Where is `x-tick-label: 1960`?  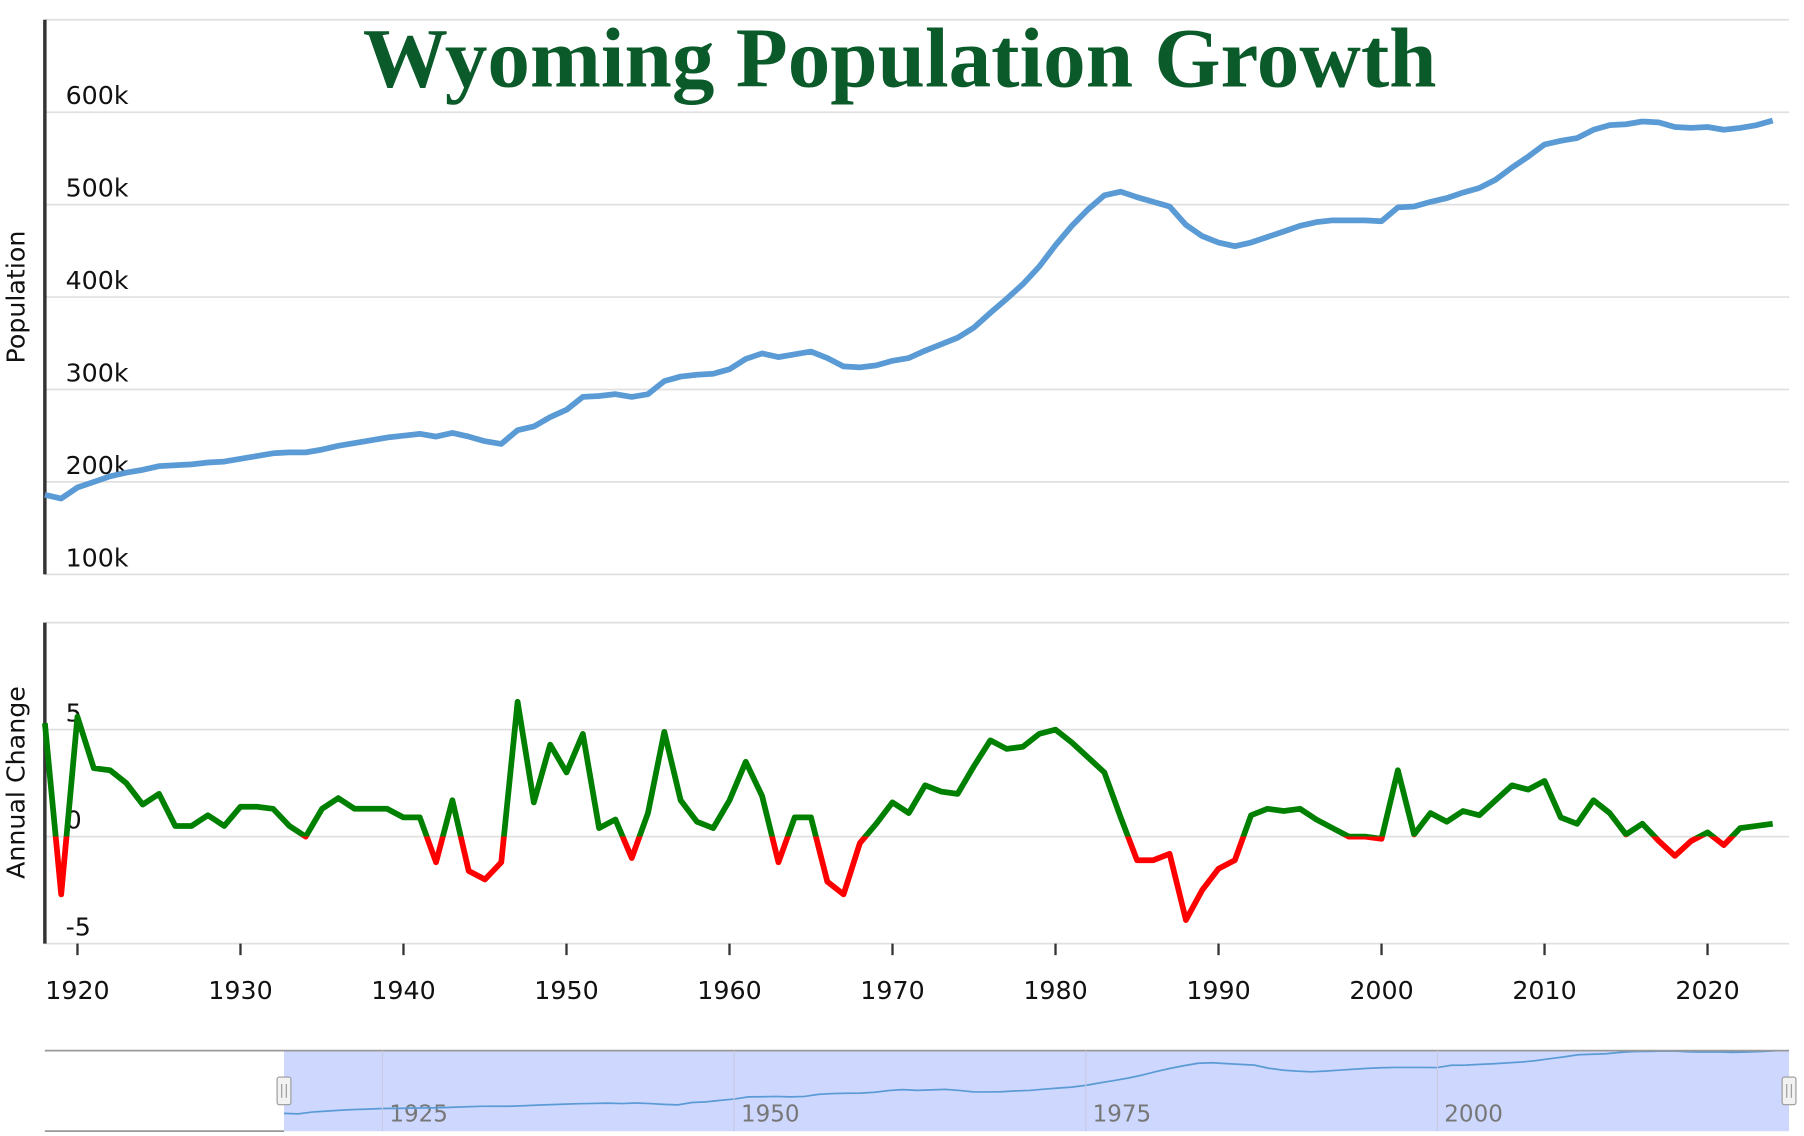
x-tick-label: 1960 is located at coordinates (729, 990).